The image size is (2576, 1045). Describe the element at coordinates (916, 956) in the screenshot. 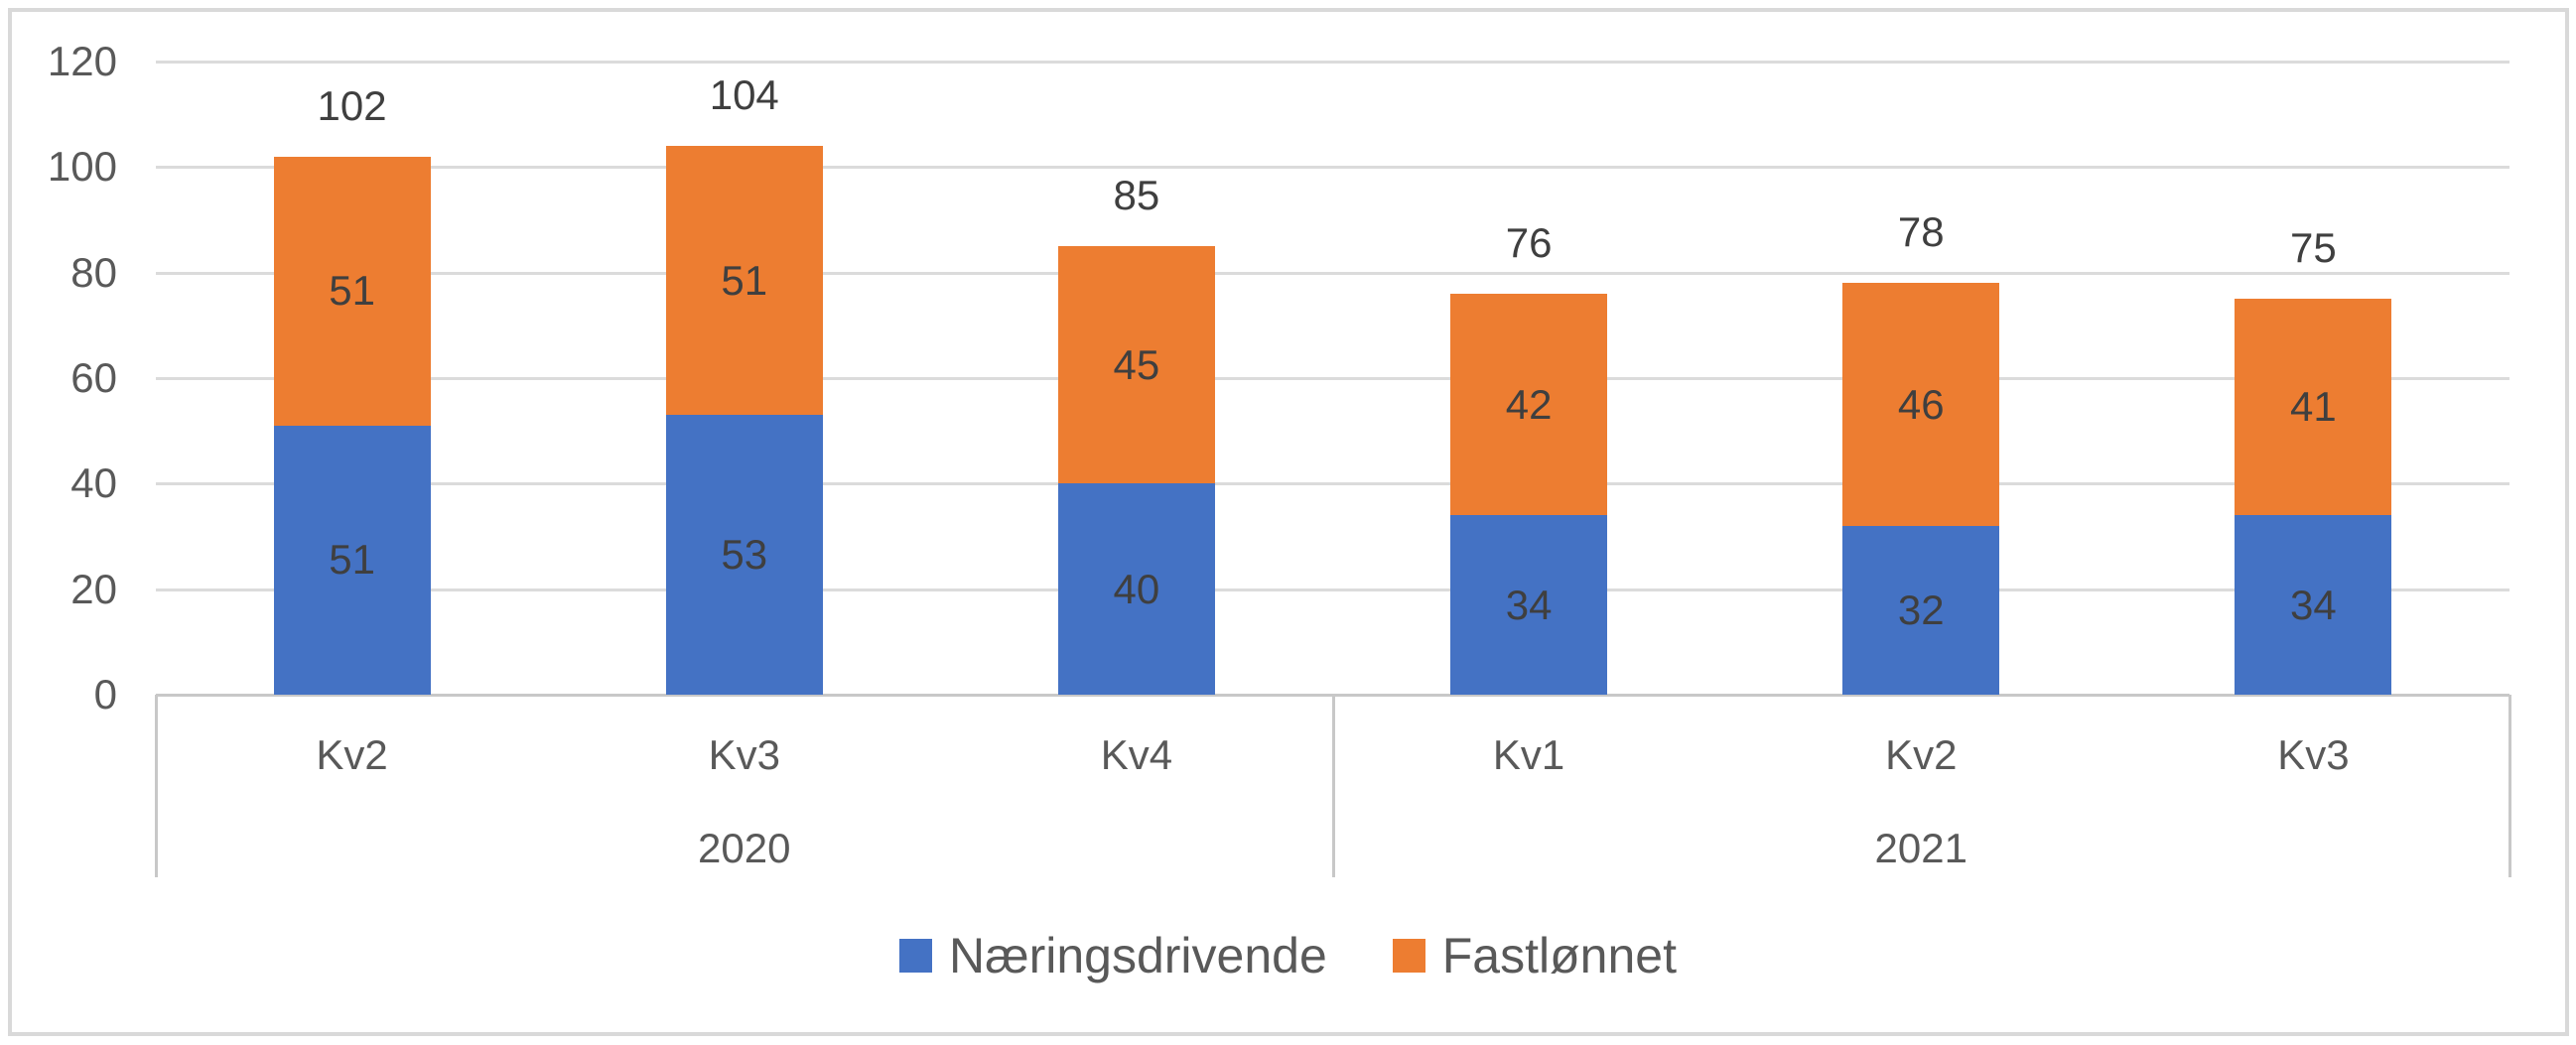

I see `legend-swatch-naeringsdrivende-icon` at that location.